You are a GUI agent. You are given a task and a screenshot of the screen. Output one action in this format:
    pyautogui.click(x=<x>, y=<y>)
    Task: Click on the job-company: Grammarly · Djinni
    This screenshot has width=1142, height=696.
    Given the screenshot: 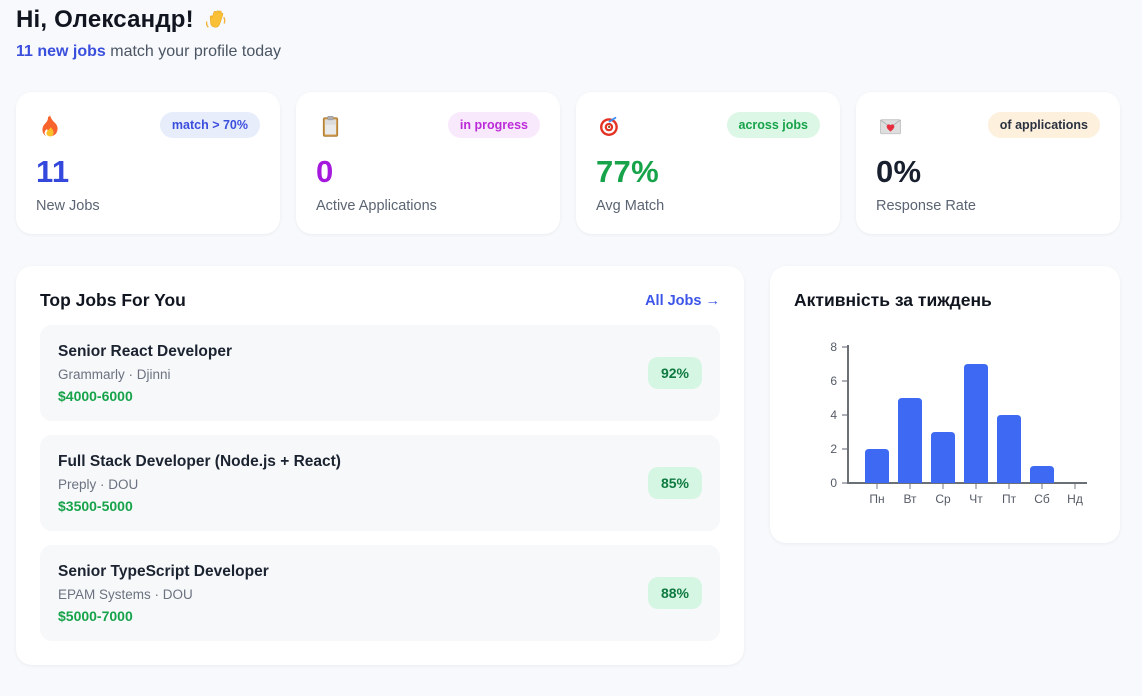 What is the action you would take?
    pyautogui.click(x=114, y=374)
    